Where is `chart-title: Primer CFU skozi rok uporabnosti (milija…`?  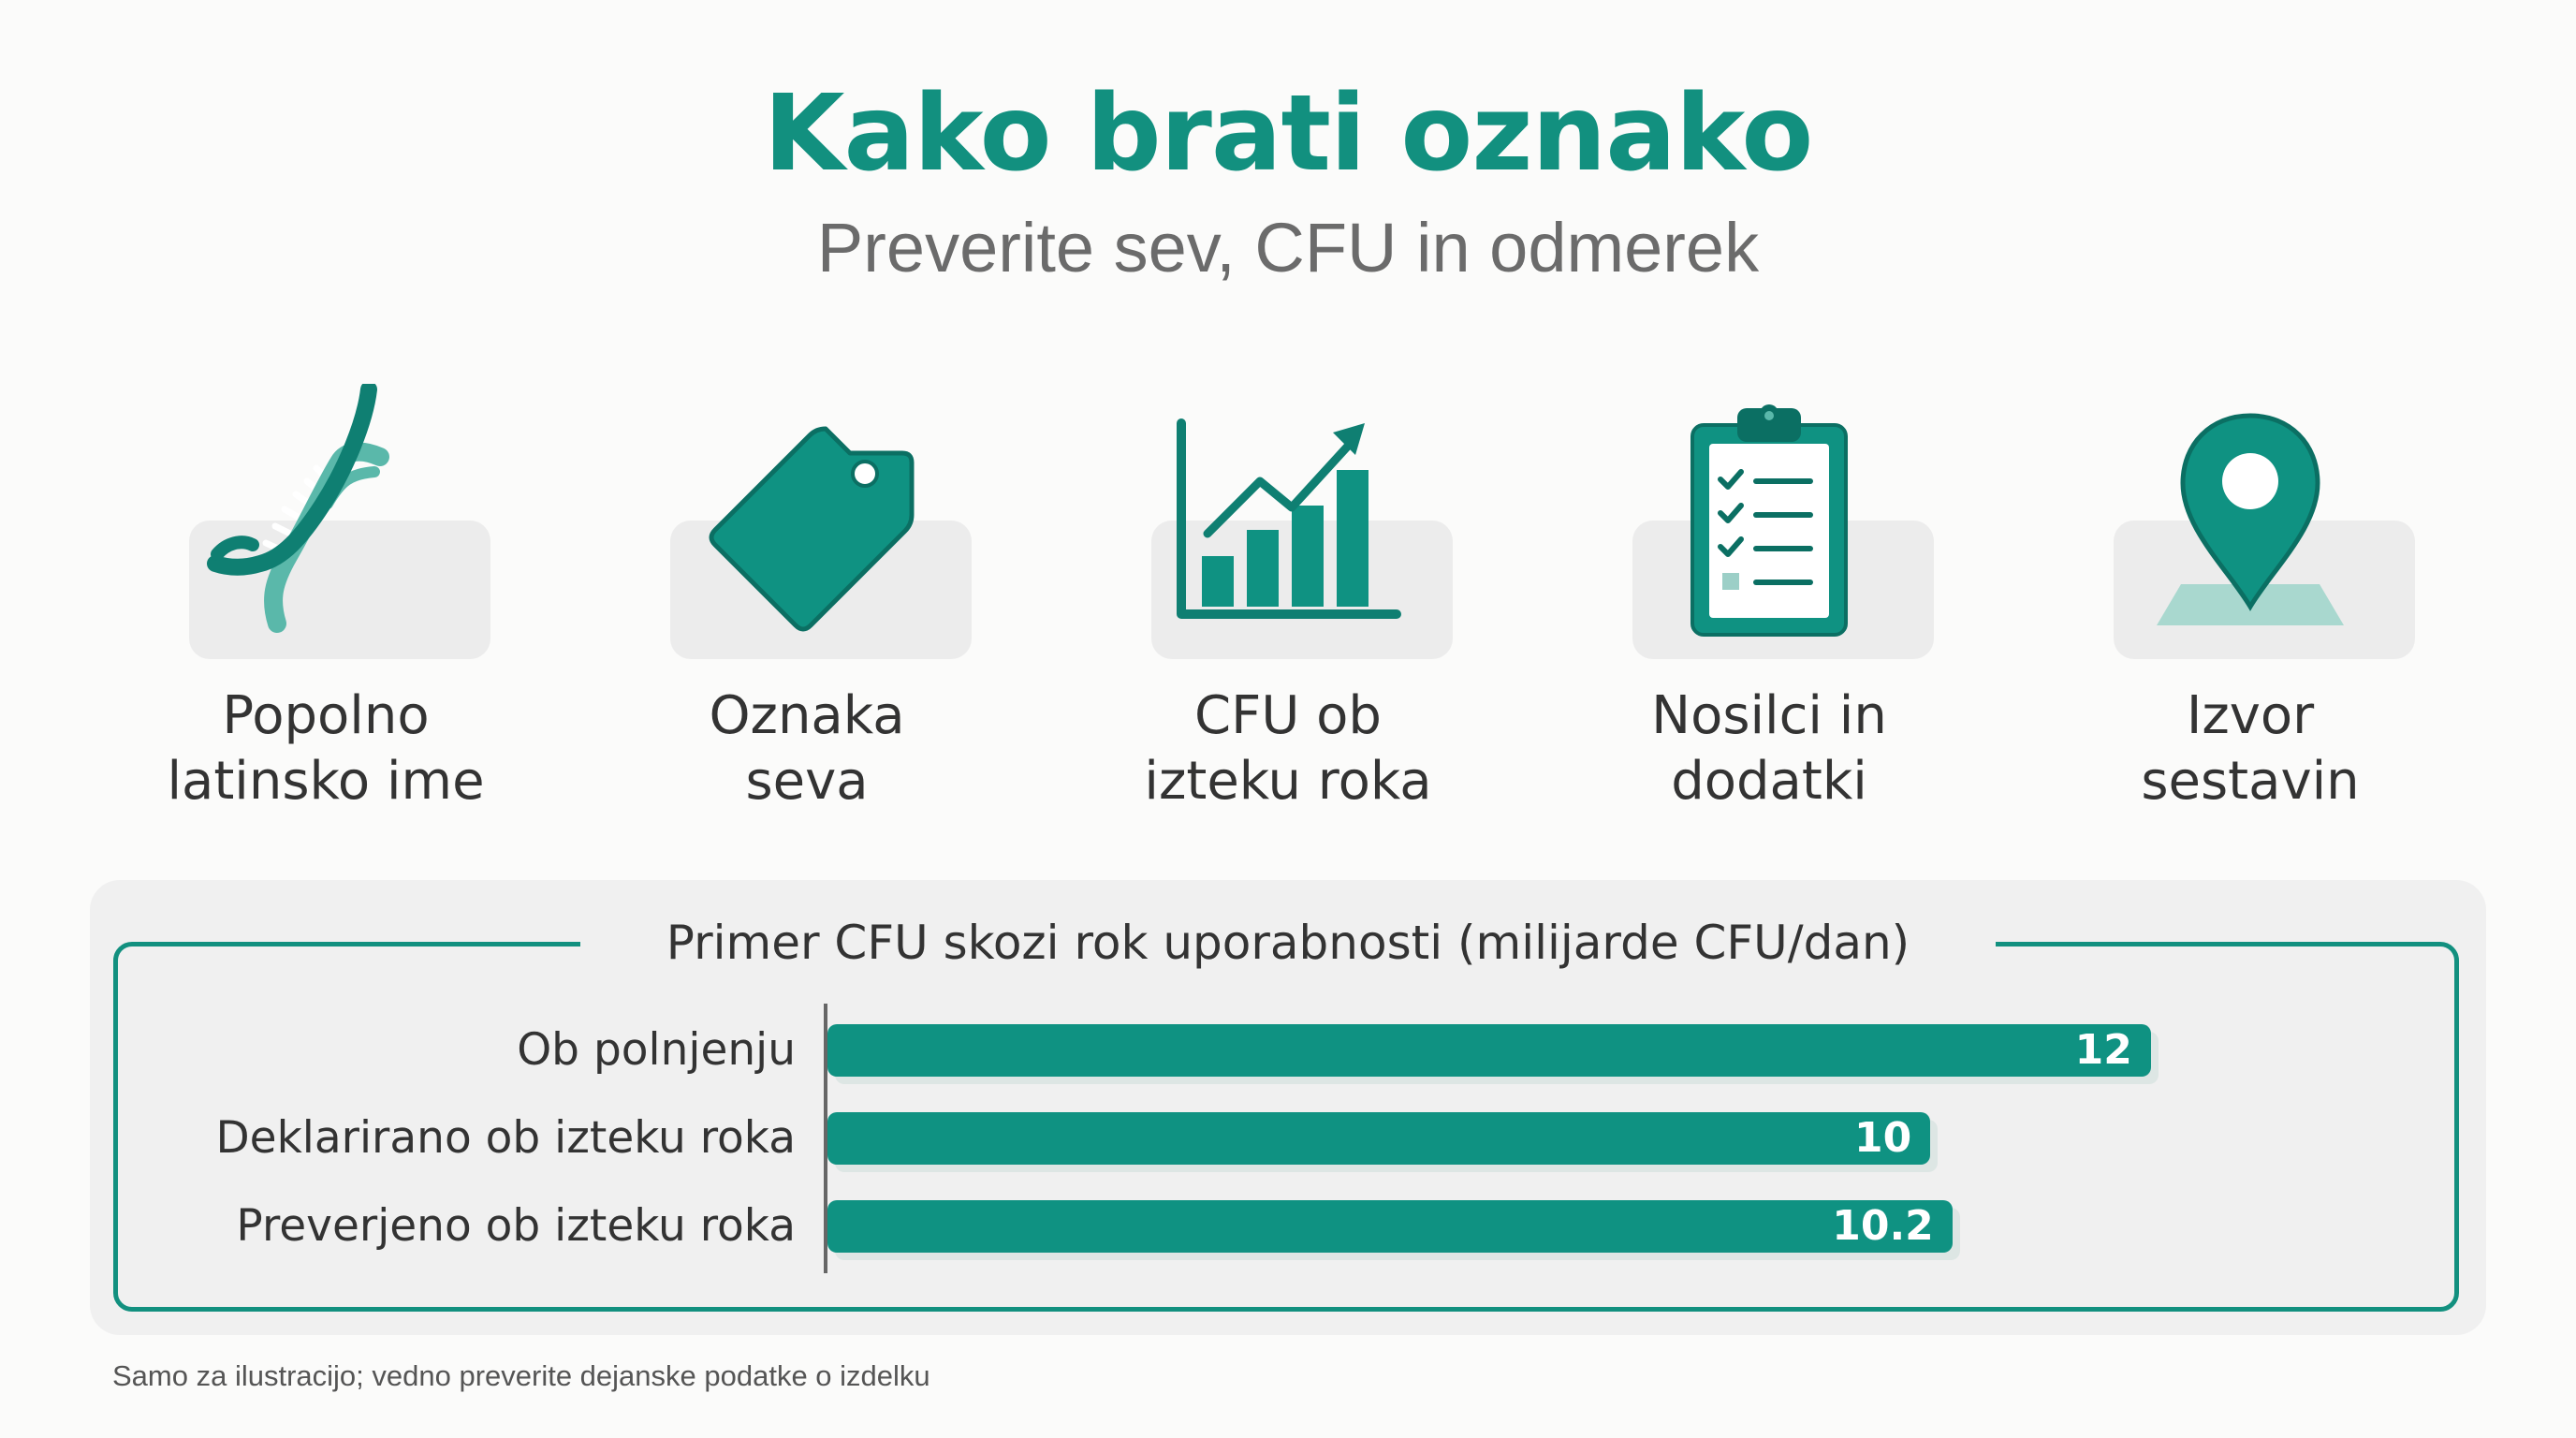
chart-title: Primer CFU skozi rok uporabnosti (milija… is located at coordinates (1288, 943).